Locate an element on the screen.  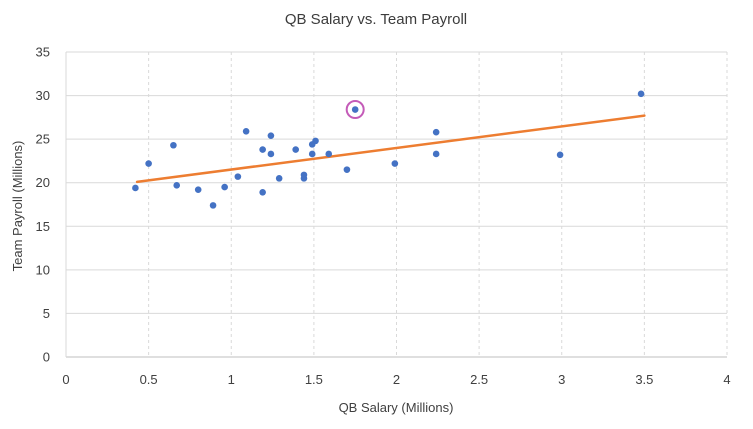
y-tick-label: 5 is located at coordinates (46, 313).